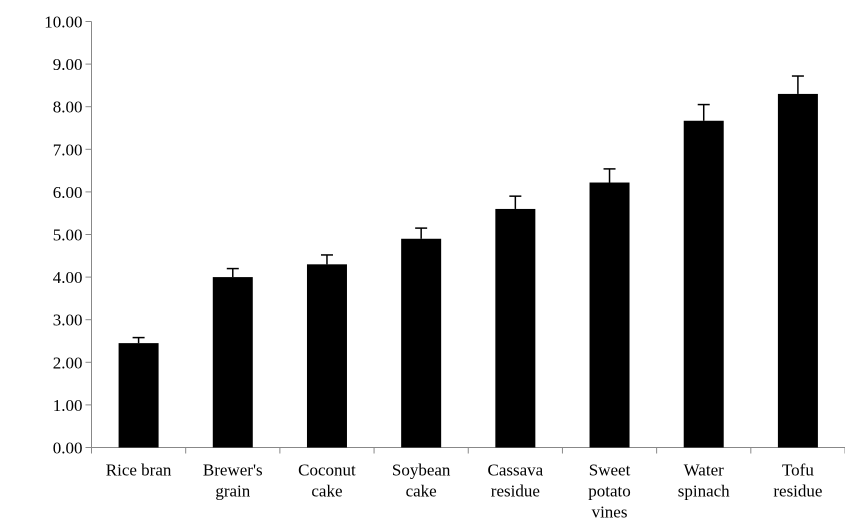  I want to click on x-category-label: Brewer's grain, so click(233, 481).